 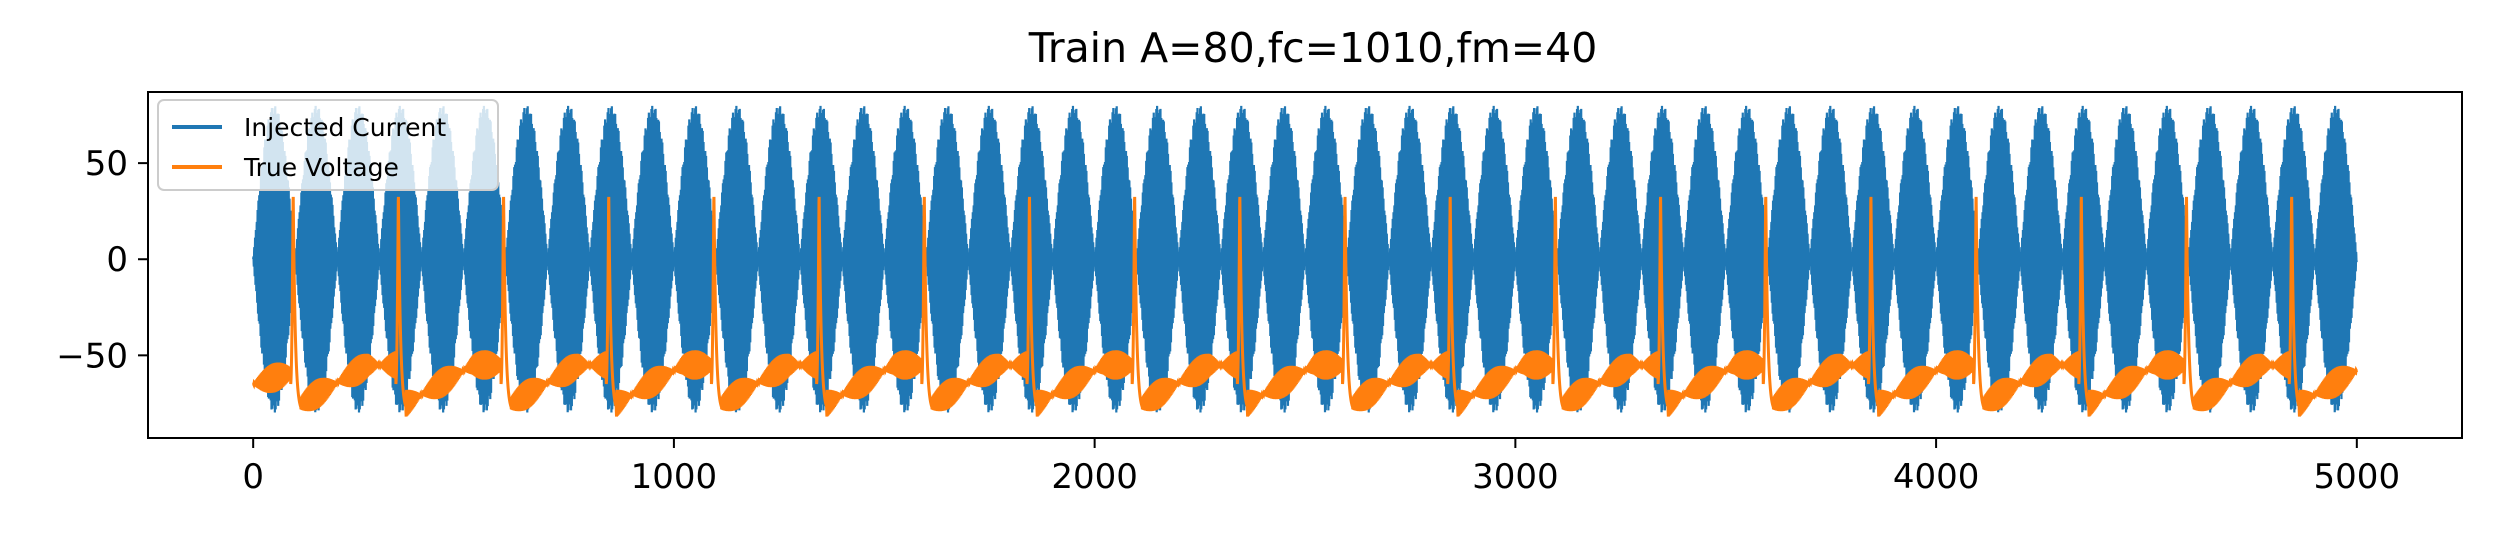 What do you see at coordinates (2357, 477) in the screenshot?
I see `x-tick-label: 5000` at bounding box center [2357, 477].